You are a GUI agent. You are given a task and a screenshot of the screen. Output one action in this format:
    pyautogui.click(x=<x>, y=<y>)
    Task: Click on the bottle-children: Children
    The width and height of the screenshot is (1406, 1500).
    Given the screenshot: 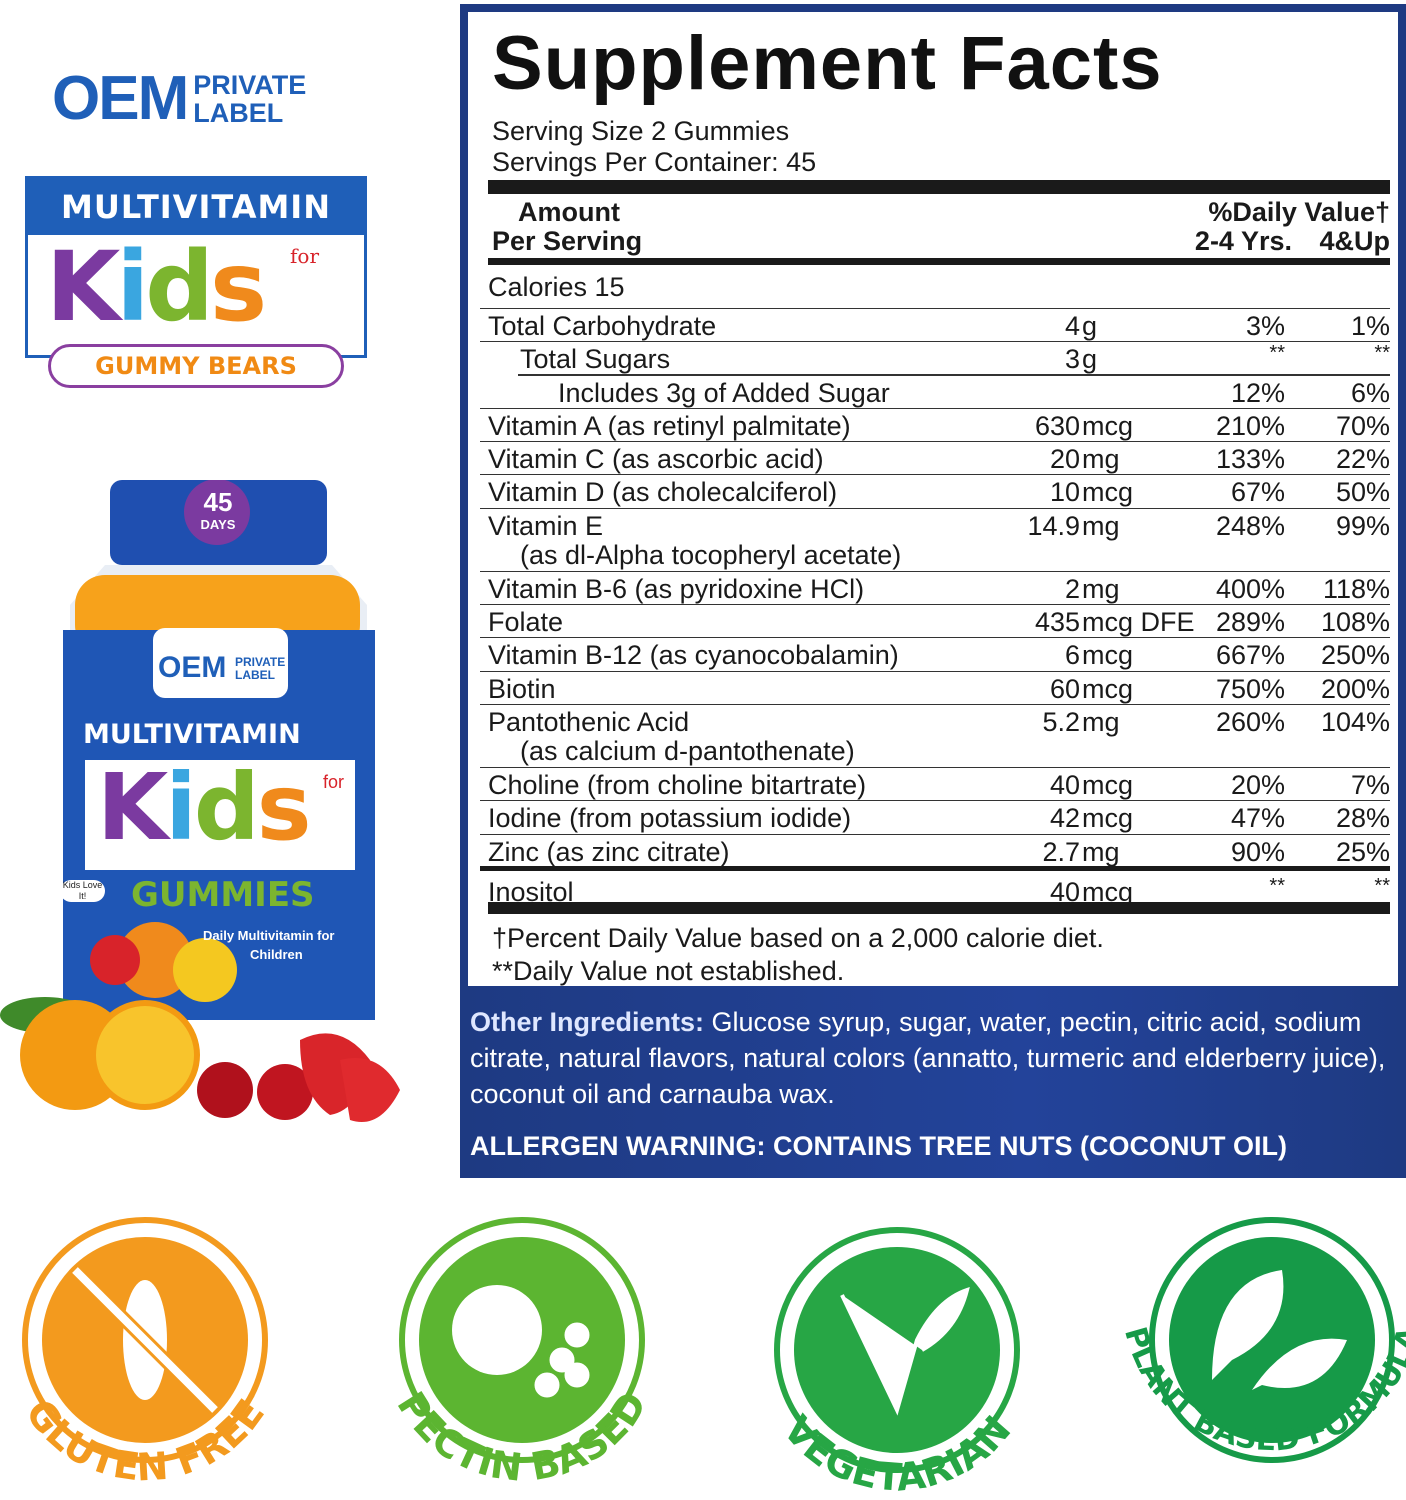 What is the action you would take?
    pyautogui.click(x=276, y=954)
    